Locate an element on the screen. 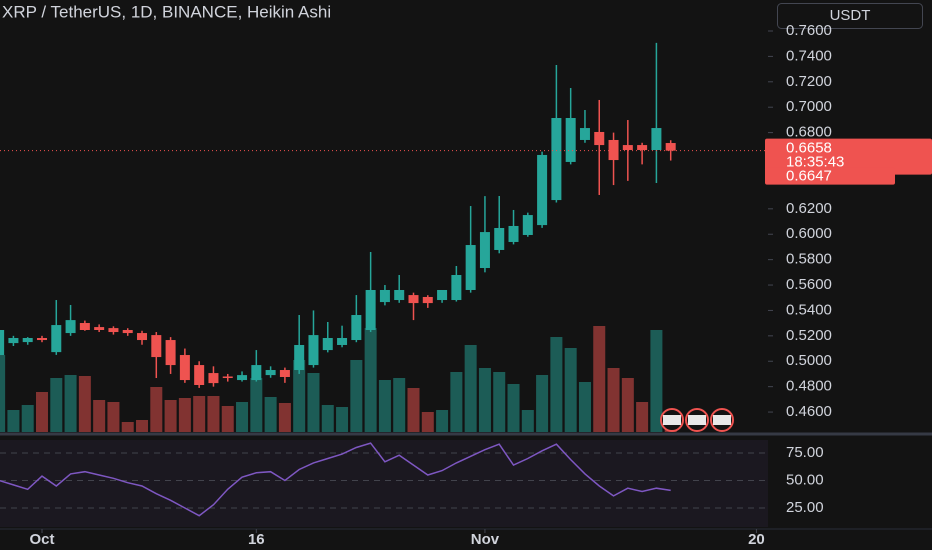 The image size is (932, 550). y-tick-label: 0.6800 is located at coordinates (809, 132).